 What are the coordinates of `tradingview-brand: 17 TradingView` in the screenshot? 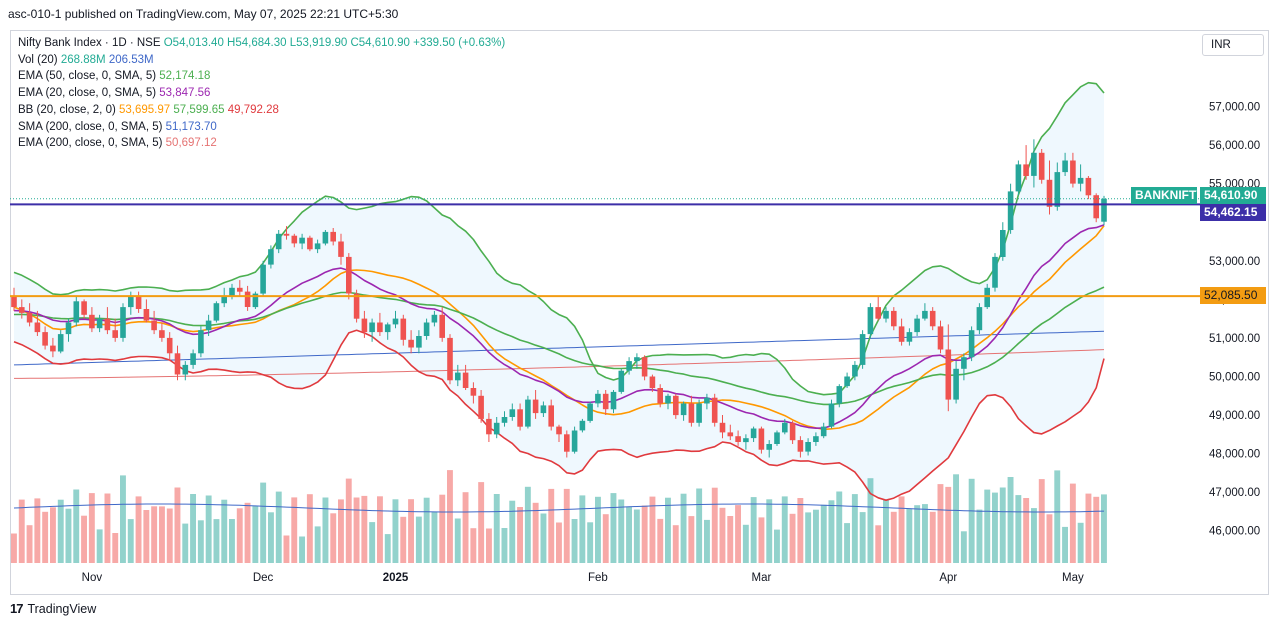 It's located at (53, 608).